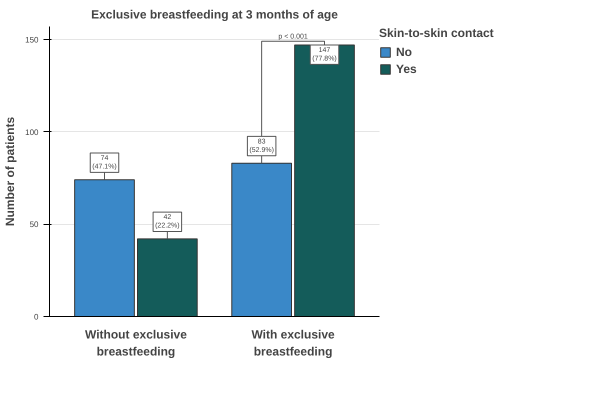 Image resolution: width=595 pixels, height=403 pixels. I want to click on x-tick-label: With exclusive breastfeeding, so click(293, 343).